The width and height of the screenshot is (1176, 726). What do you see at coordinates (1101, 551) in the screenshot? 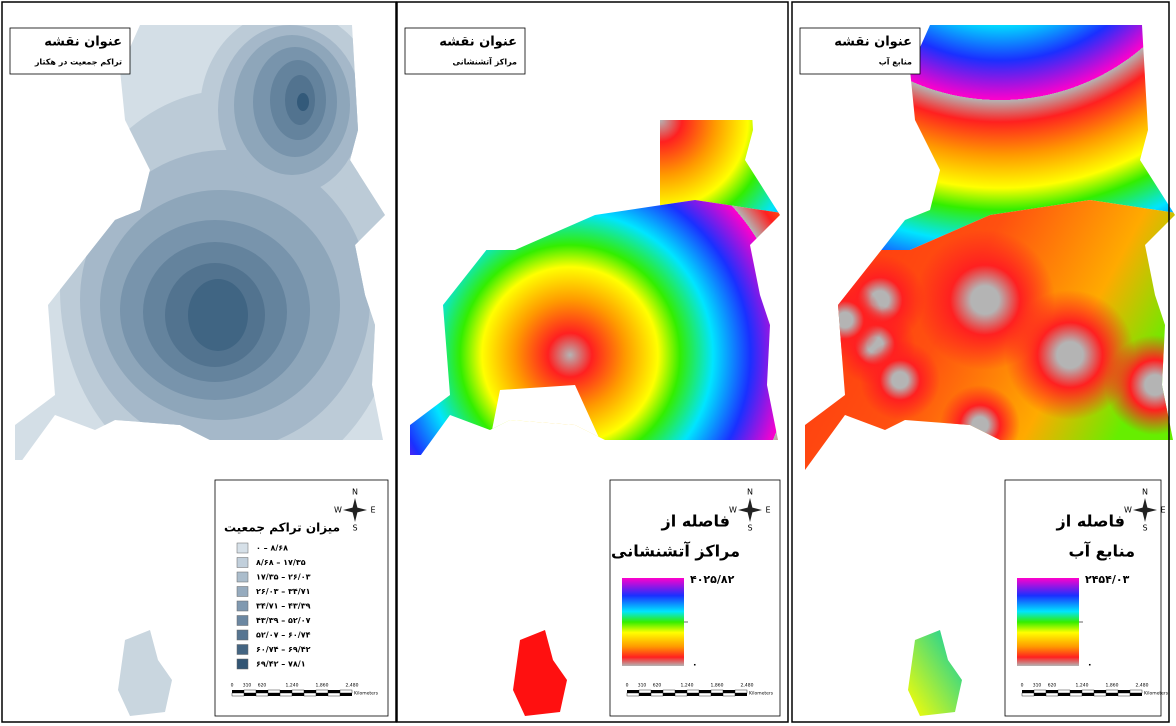
I see `legend-title: منابع آب` at bounding box center [1101, 551].